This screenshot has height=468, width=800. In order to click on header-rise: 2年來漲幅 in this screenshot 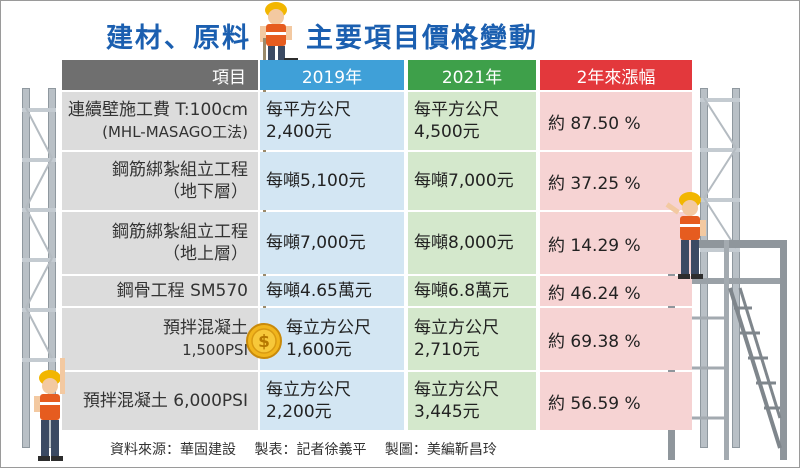, I will do `click(616, 75)`.